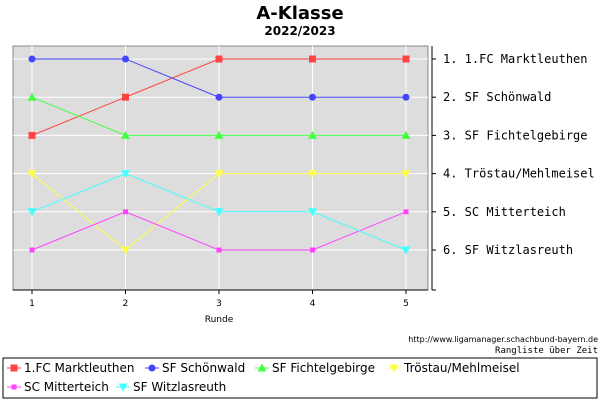  What do you see at coordinates (203, 368) in the screenshot?
I see `legend-label: SF Schönwald` at bounding box center [203, 368].